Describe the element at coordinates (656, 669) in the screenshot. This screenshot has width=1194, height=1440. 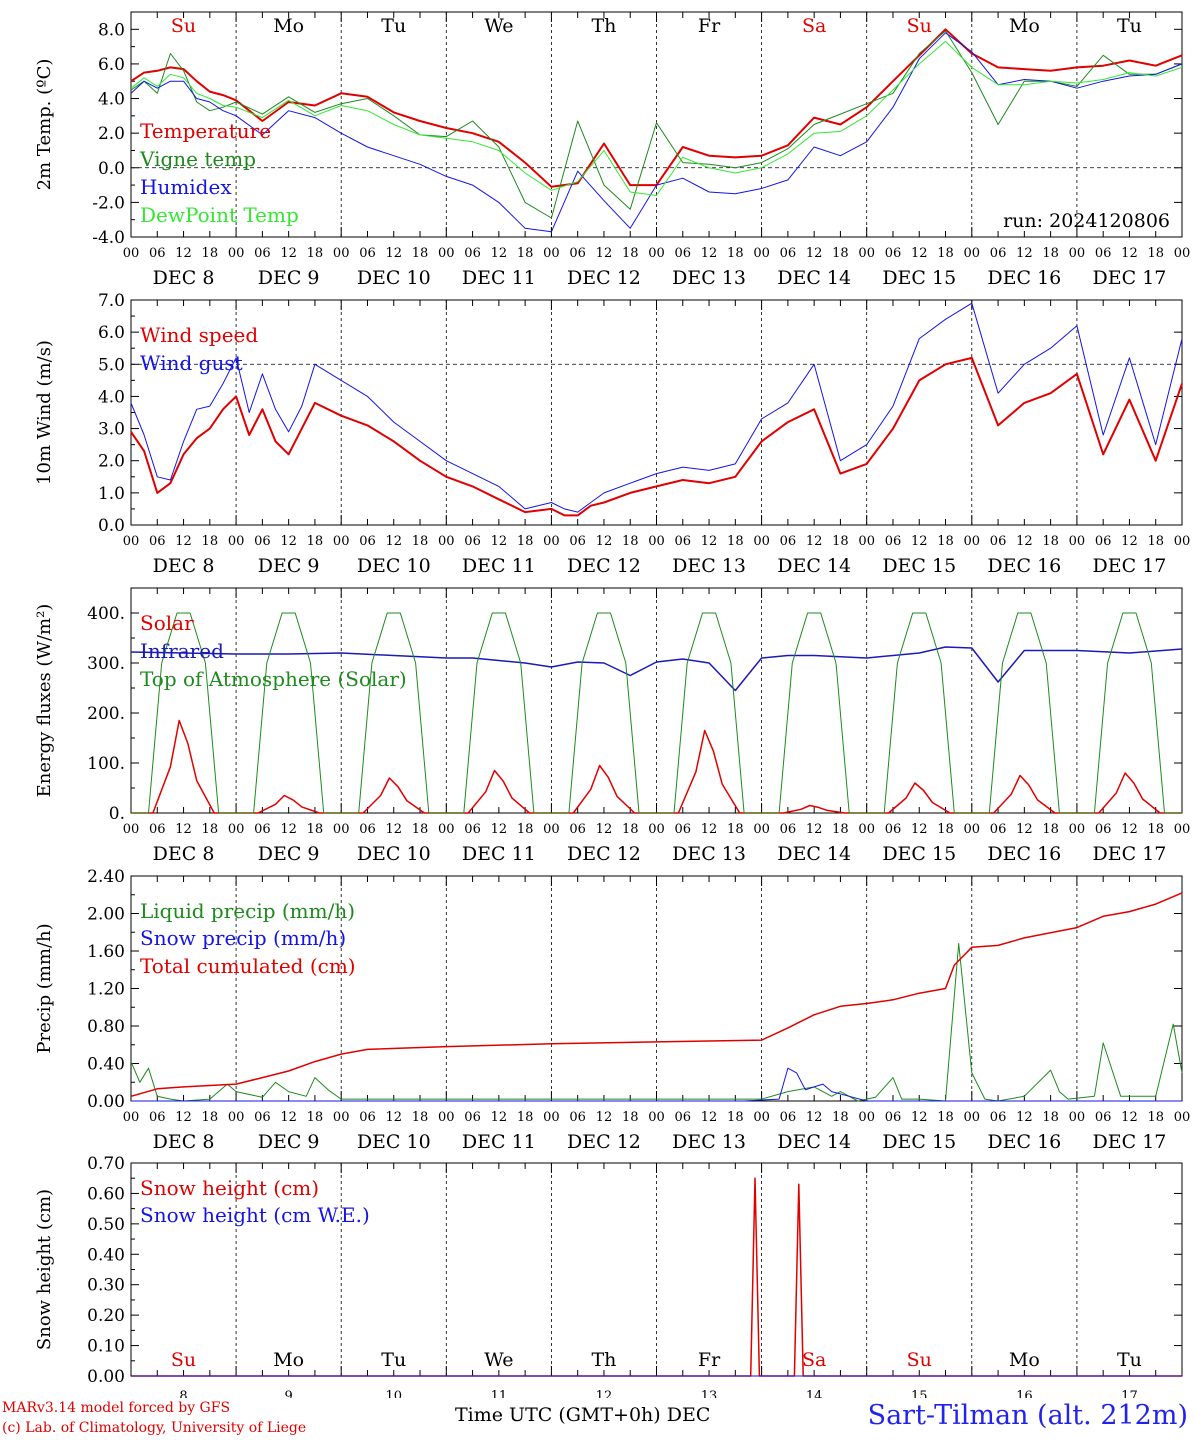
I see `series-line-infrared` at that location.